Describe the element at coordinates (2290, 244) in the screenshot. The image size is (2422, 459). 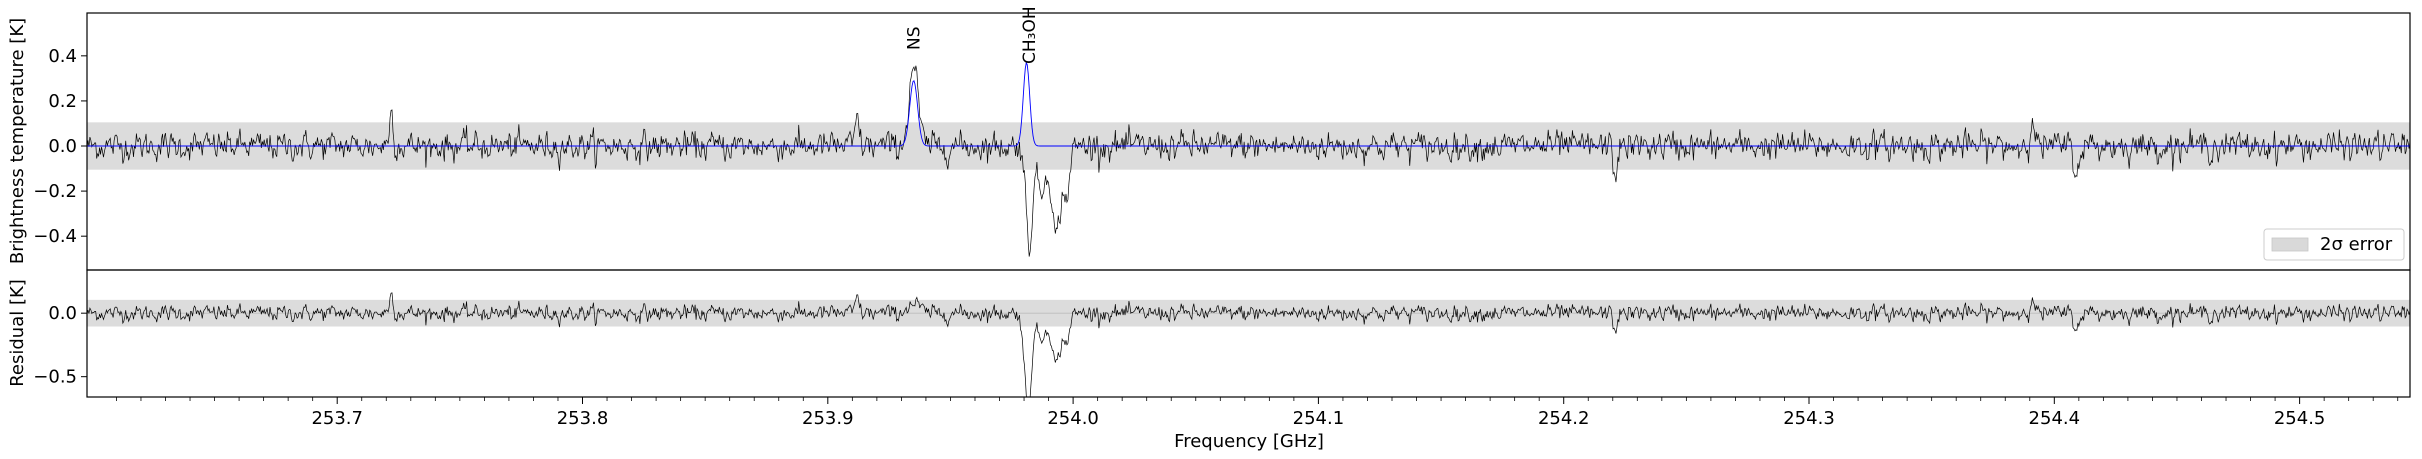
I see `legend-error-swatch` at that location.